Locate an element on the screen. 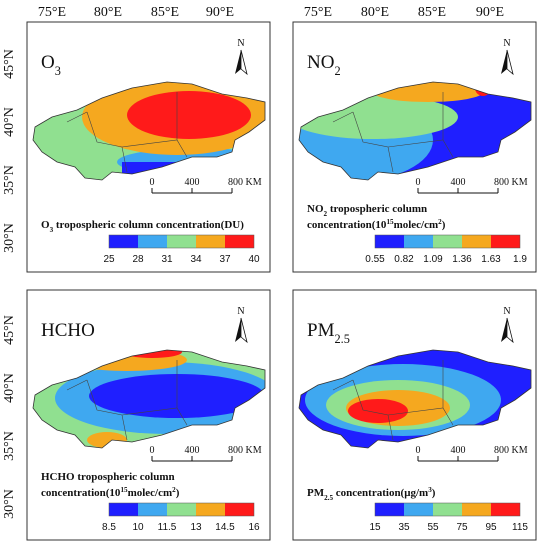 Image resolution: width=550 pixels, height=548 pixels. legend-title: PM2.5 concentration(μg/m3) is located at coordinates (371, 494).